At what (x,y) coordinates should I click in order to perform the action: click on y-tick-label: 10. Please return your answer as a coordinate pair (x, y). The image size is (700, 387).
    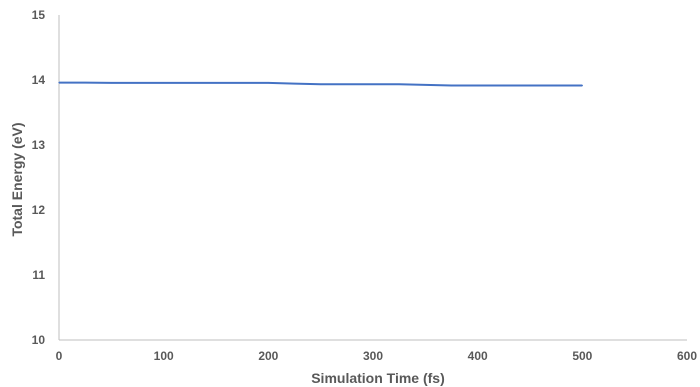
    Looking at the image, I should click on (39, 340).